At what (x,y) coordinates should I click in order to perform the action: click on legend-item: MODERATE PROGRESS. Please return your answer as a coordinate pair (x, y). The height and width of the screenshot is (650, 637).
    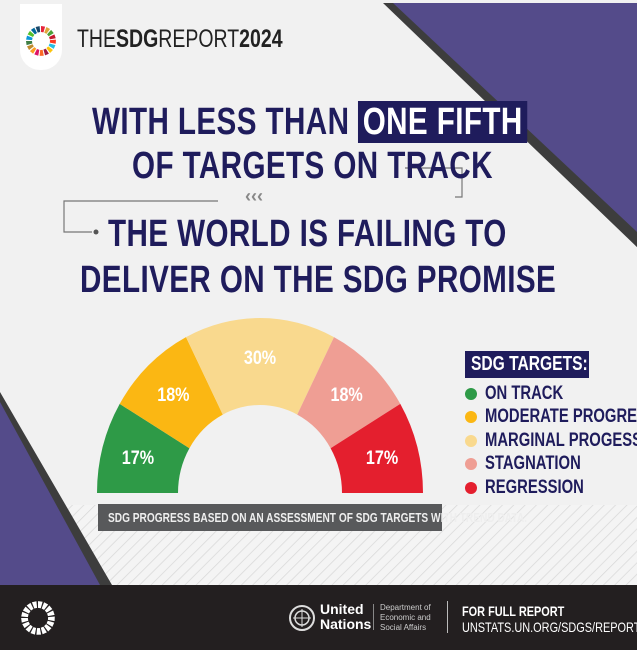
    Looking at the image, I should click on (551, 418).